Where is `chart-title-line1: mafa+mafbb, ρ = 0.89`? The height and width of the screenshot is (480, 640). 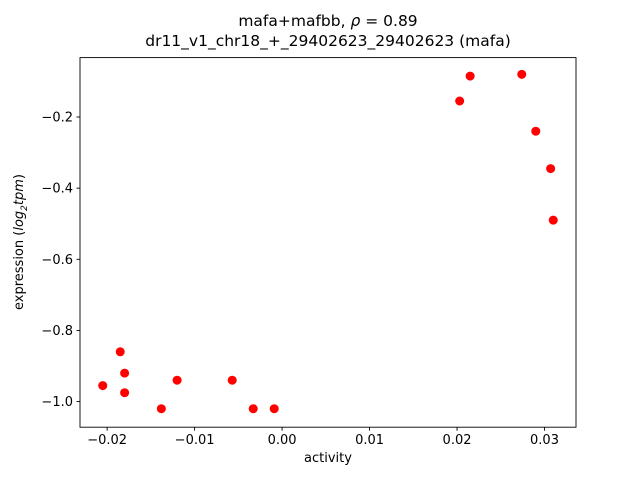 chart-title-line1: mafa+mafbb, ρ = 0.89 is located at coordinates (328, 22).